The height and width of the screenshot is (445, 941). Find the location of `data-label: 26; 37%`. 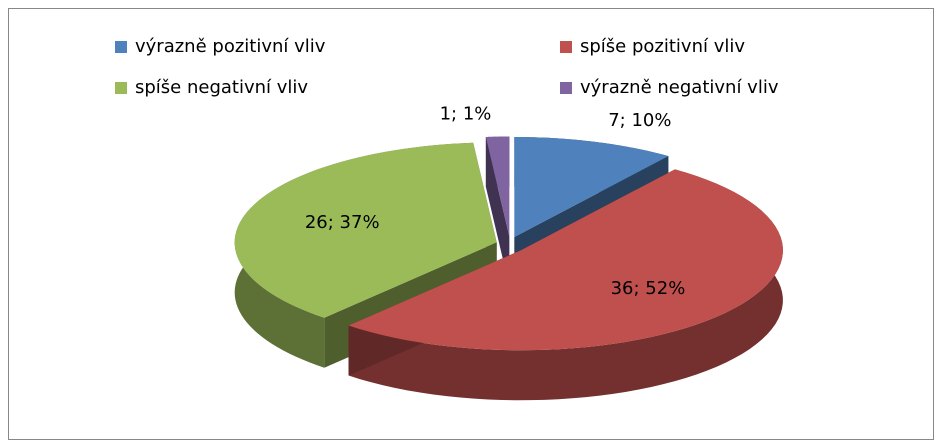

data-label: 26; 37% is located at coordinates (342, 222).